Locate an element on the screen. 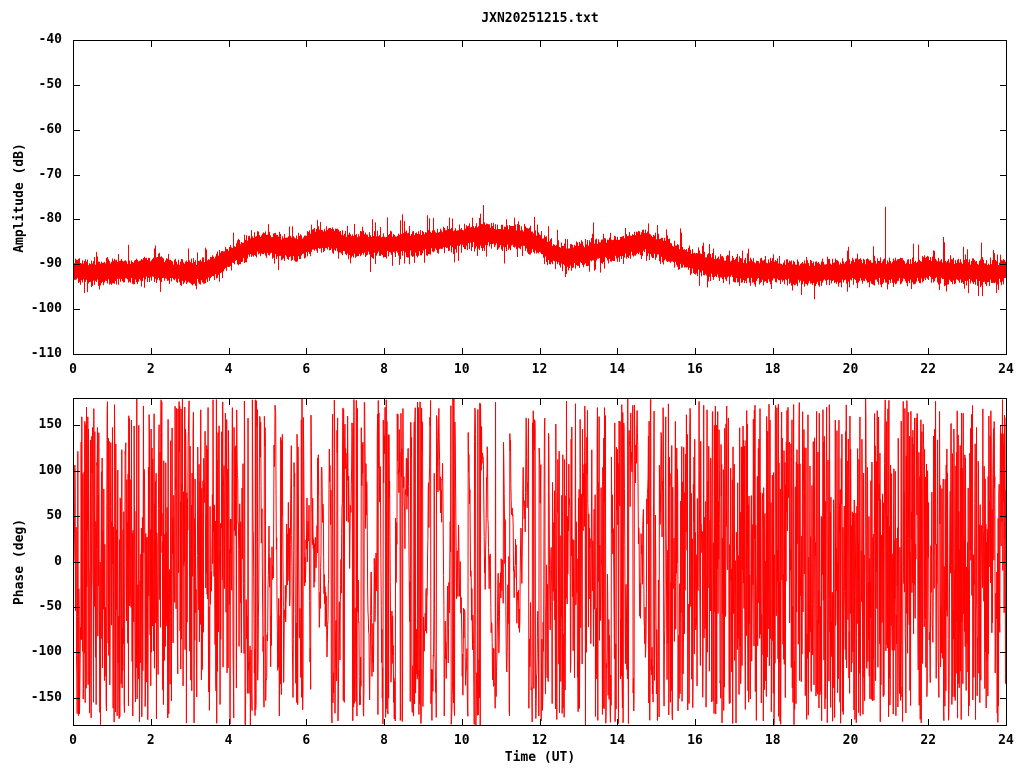 This screenshot has height=768, width=1024. phase-x-tick-label: 2 is located at coordinates (150, 740).